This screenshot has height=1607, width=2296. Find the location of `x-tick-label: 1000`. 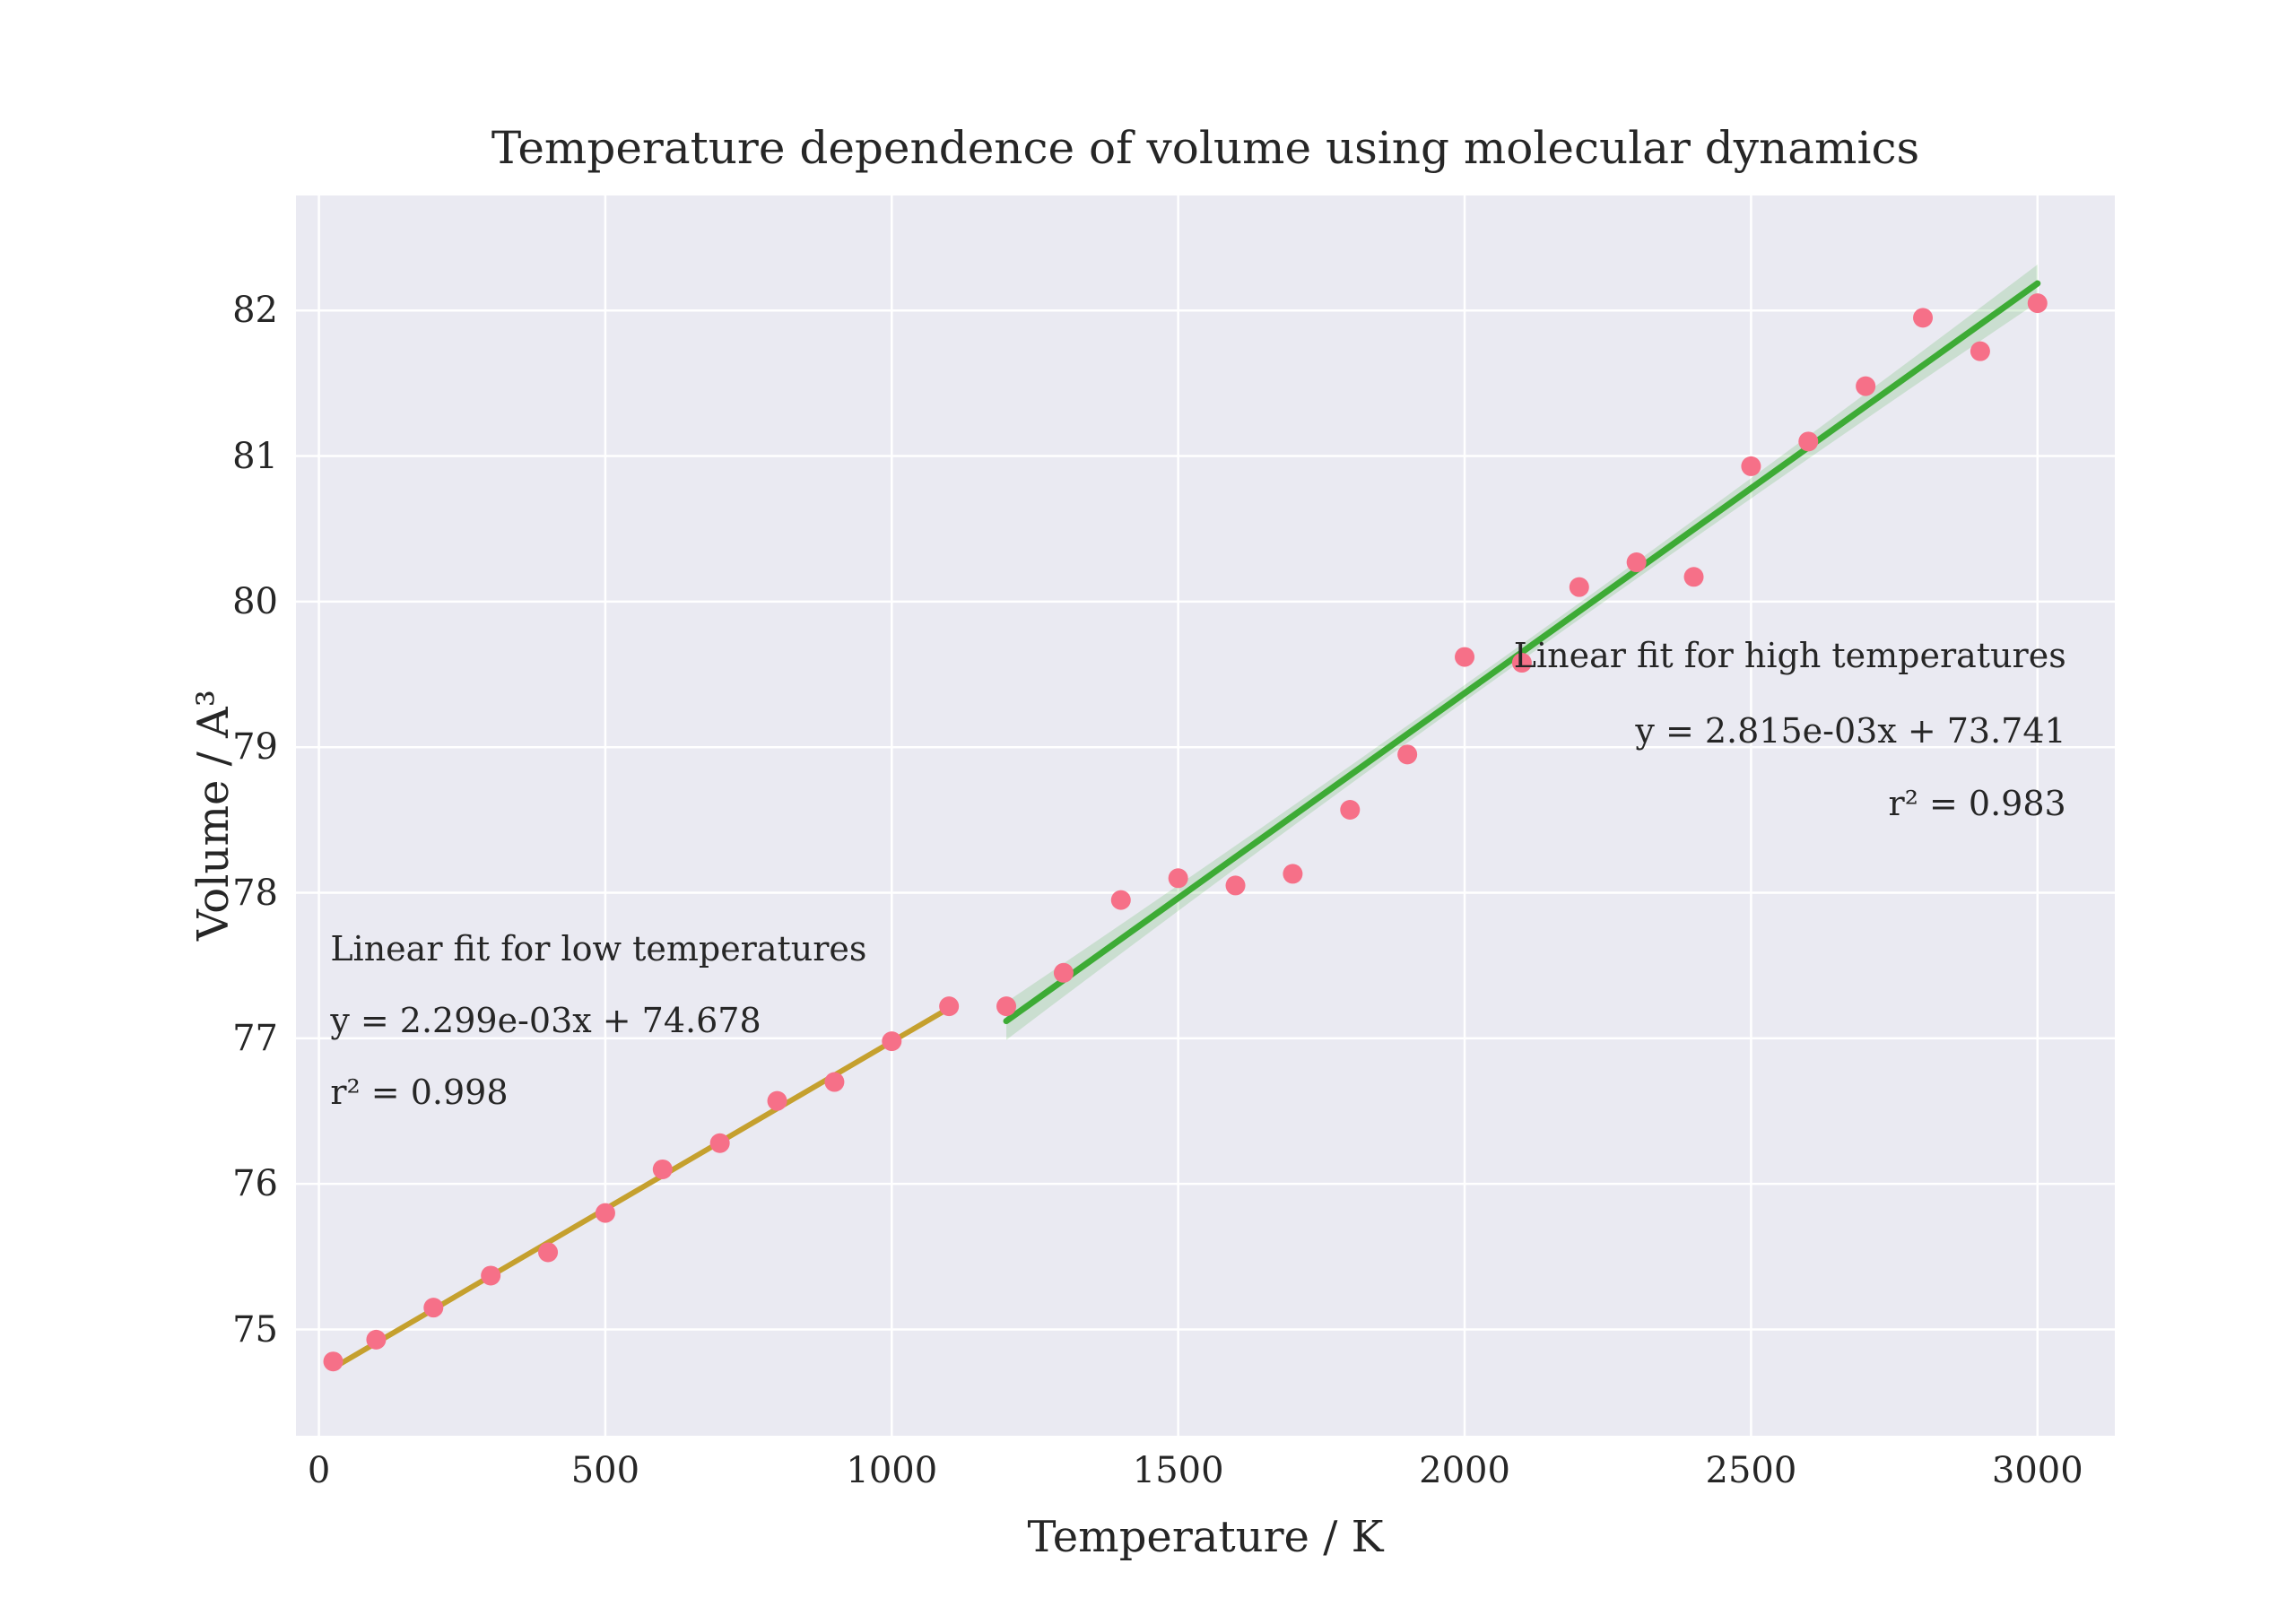

x-tick-label: 1000 is located at coordinates (892, 1471).